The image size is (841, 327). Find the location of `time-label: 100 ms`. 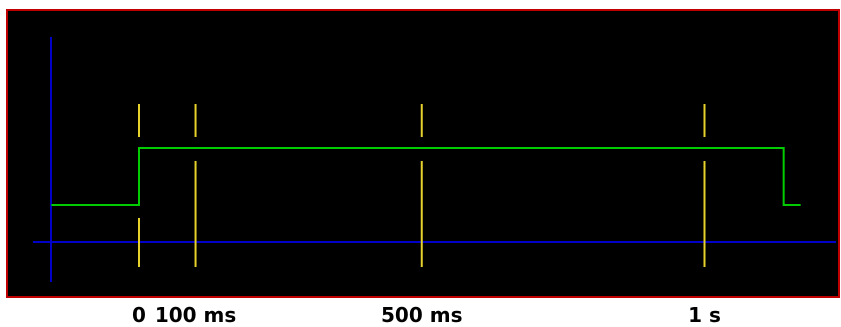

time-label: 100 ms is located at coordinates (195, 315).